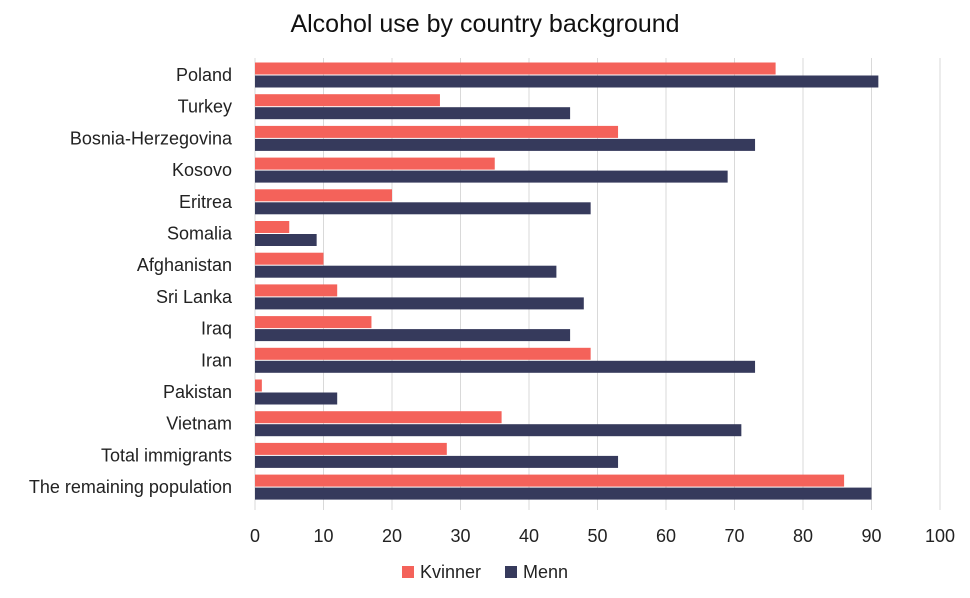 This screenshot has height=598, width=970. Describe the element at coordinates (666, 536) in the screenshot. I see `tick-label: 60` at that location.